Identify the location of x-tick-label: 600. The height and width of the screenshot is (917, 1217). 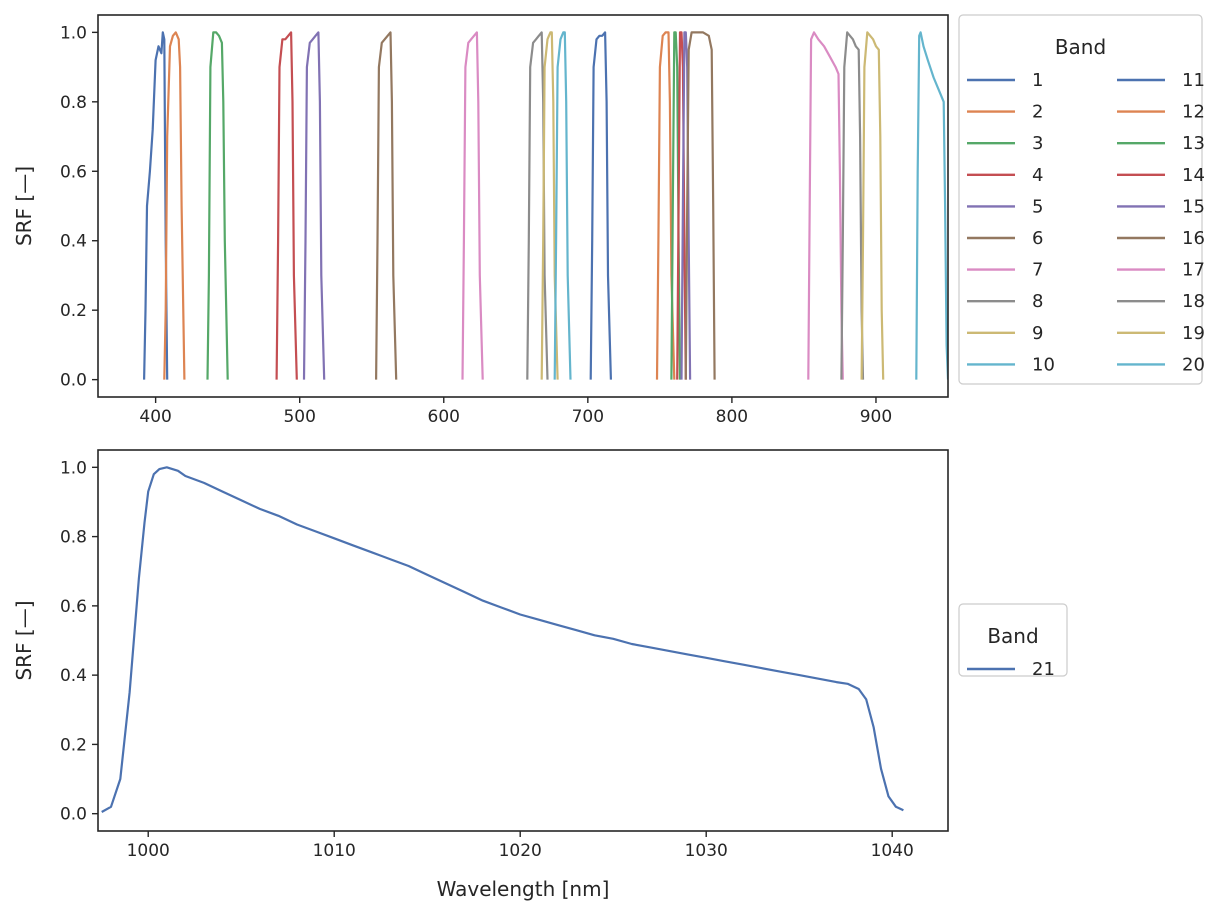
(444, 417).